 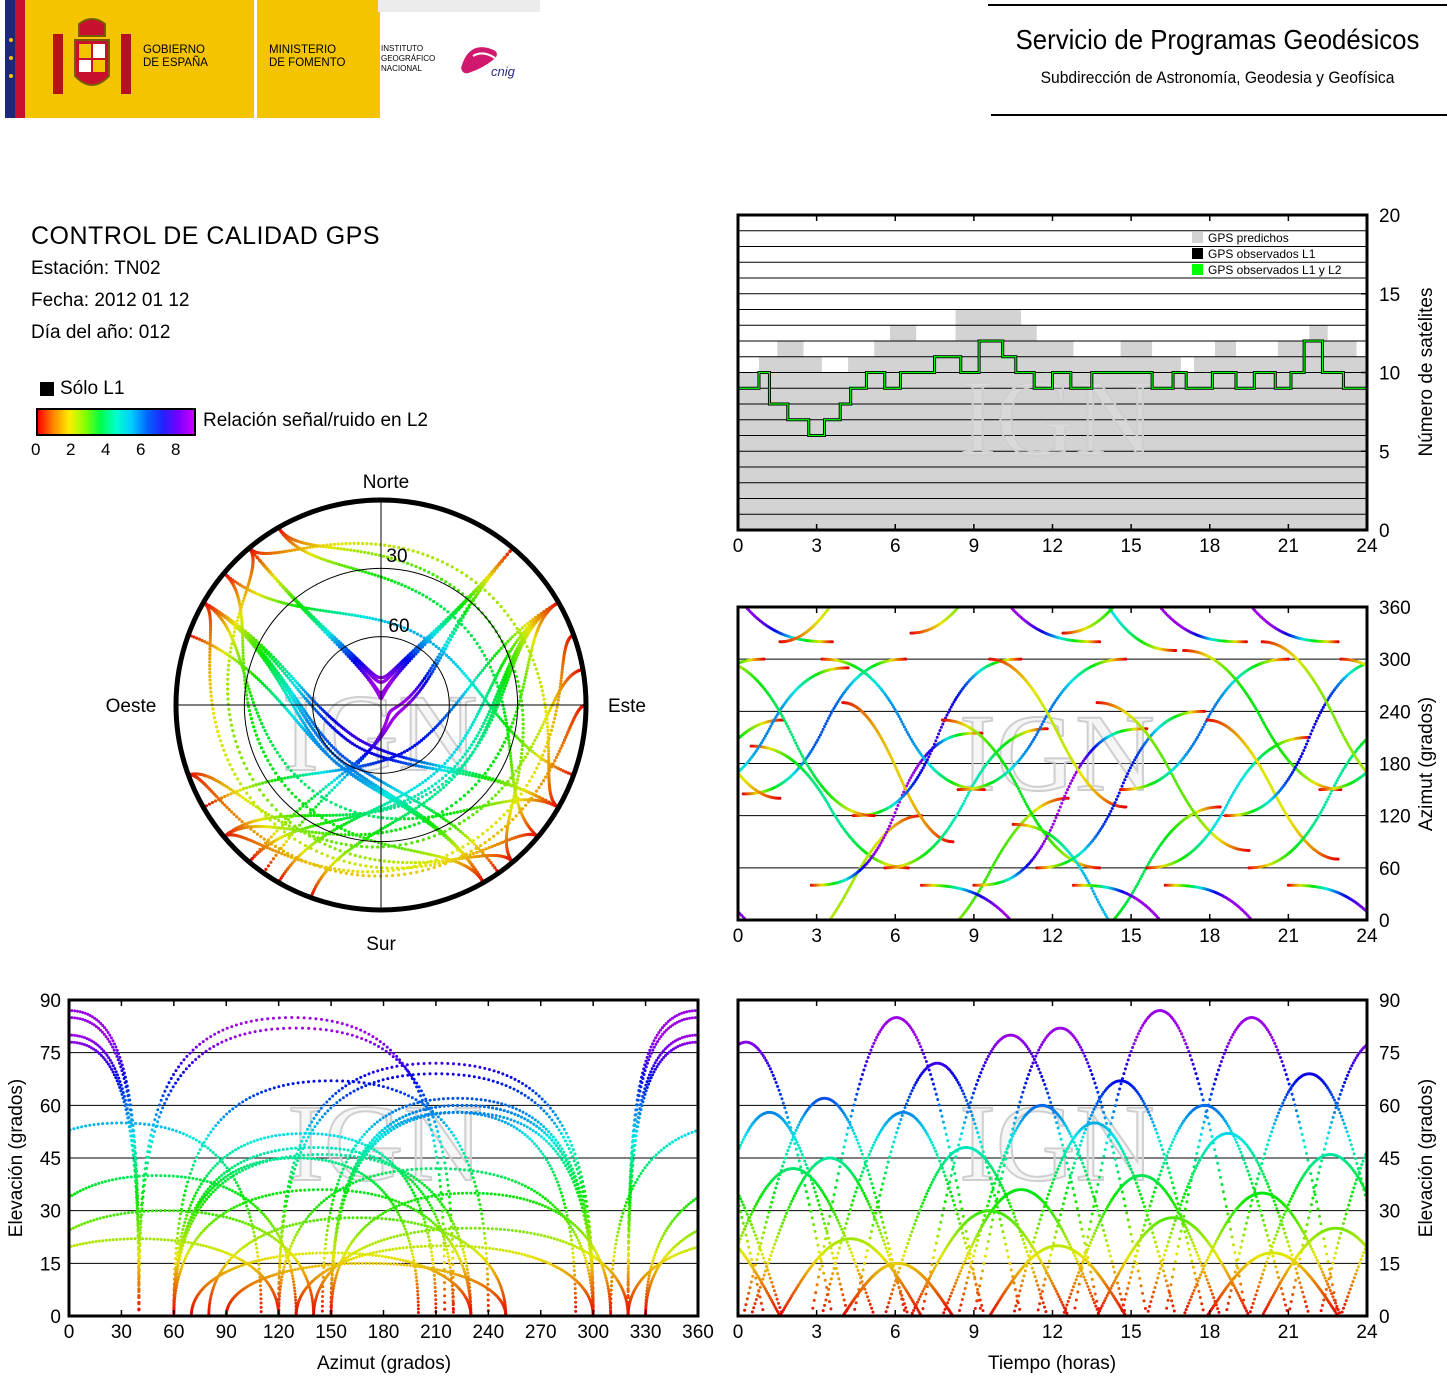 I want to click on eu-flag-strip, so click(x=10, y=59).